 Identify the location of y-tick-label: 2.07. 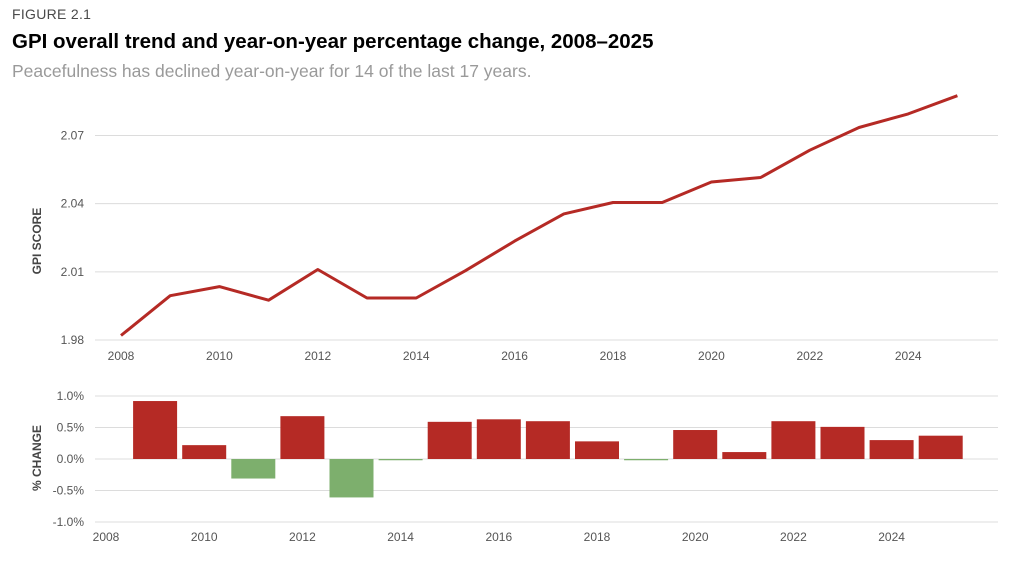
(73, 135).